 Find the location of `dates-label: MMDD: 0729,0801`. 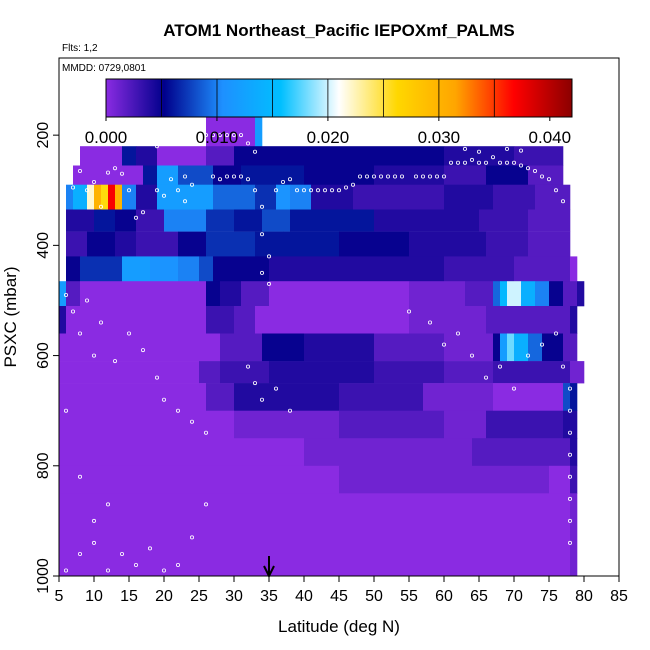

dates-label: MMDD: 0729,0801 is located at coordinates (104, 68).